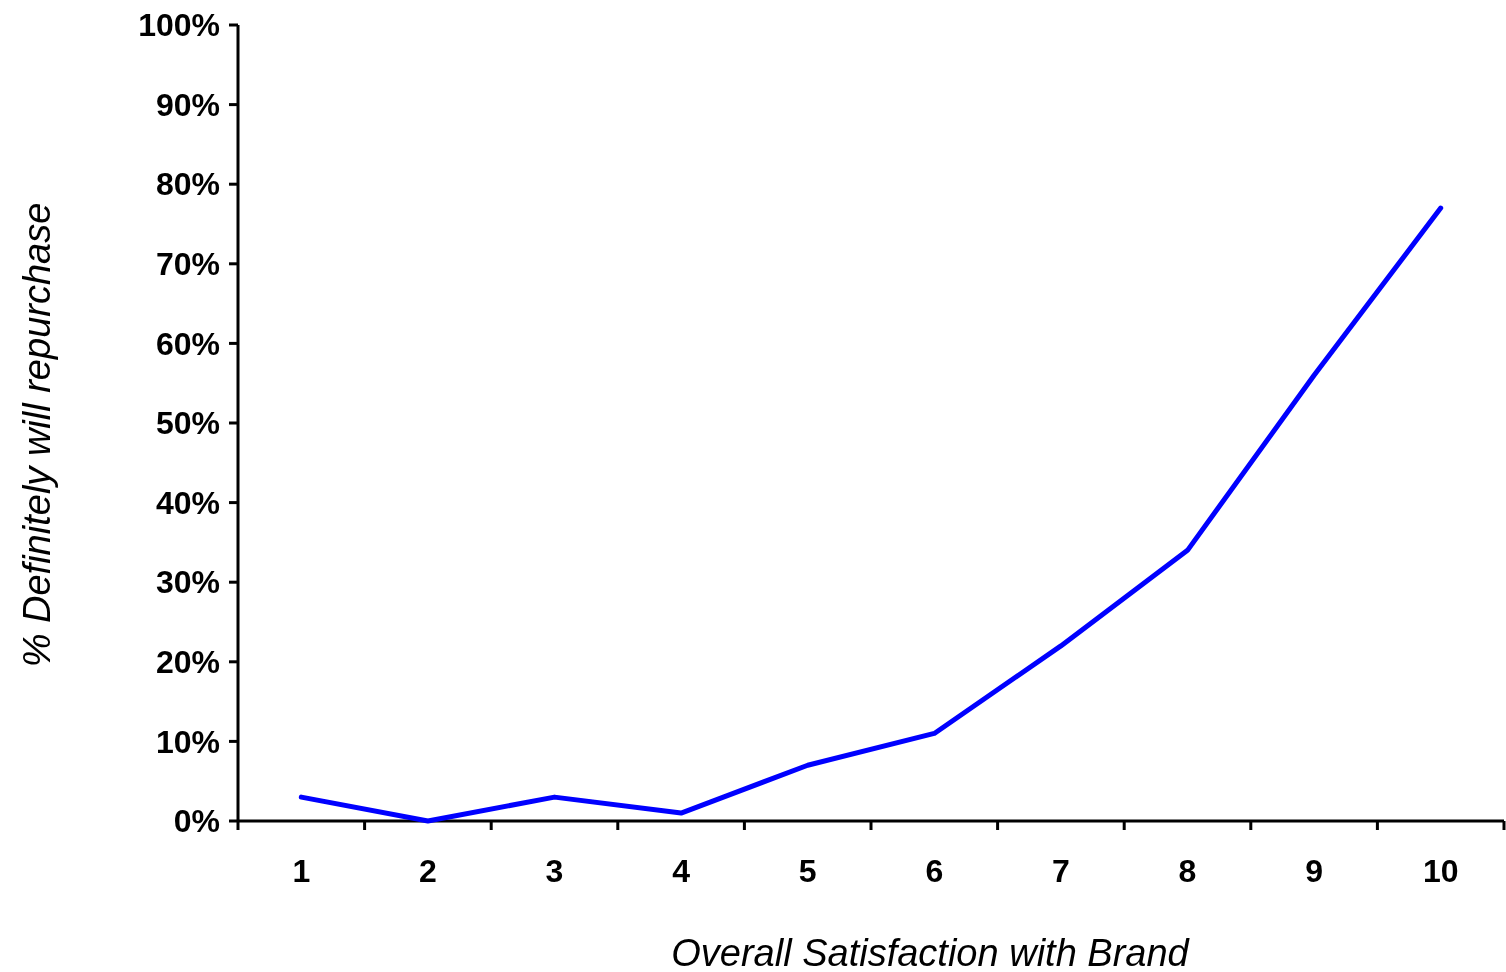 The height and width of the screenshot is (972, 1506). What do you see at coordinates (187, 104) in the screenshot?
I see `y-tick-label: 90%` at bounding box center [187, 104].